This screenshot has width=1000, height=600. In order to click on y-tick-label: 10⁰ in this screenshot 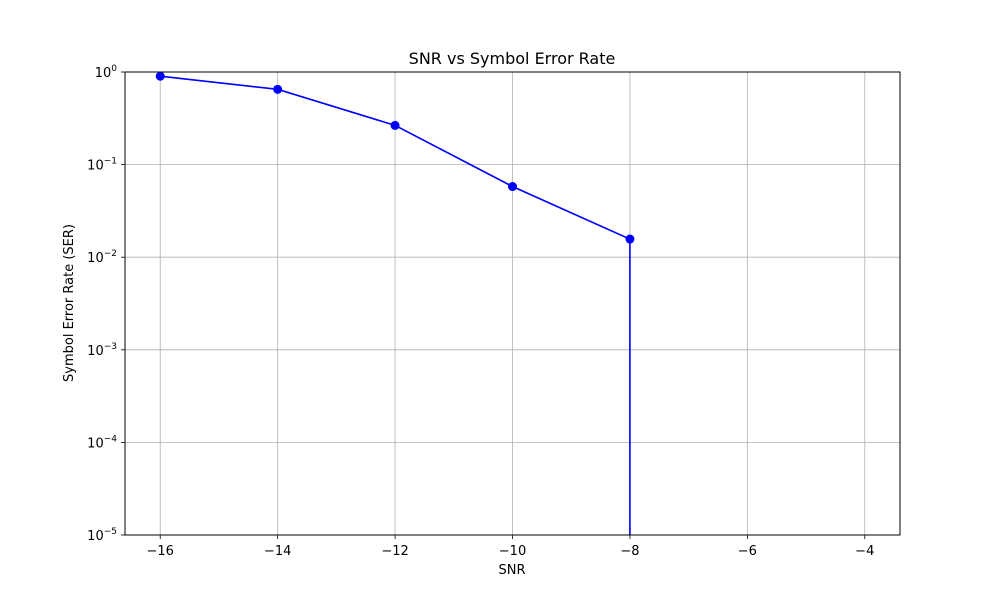, I will do `click(106, 72)`.